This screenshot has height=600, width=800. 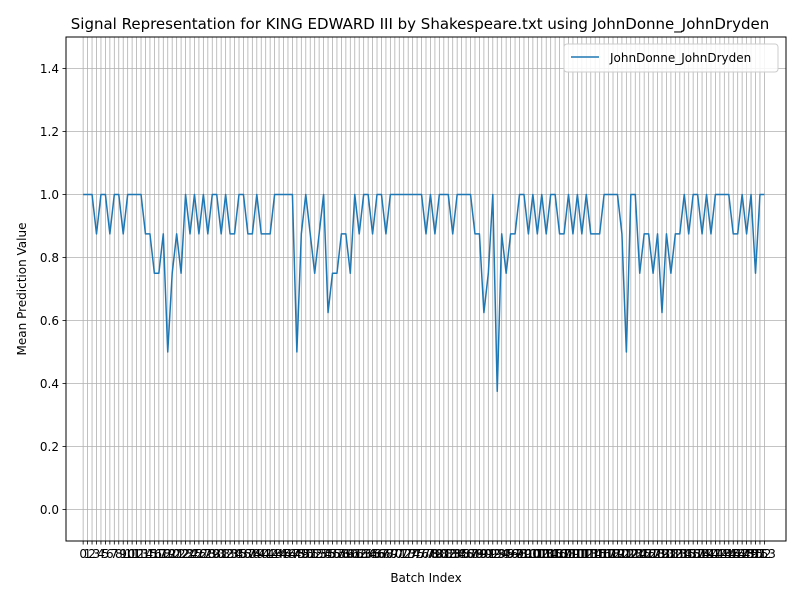 I want to click on x-tick-label: 98, so click(x=519, y=554).